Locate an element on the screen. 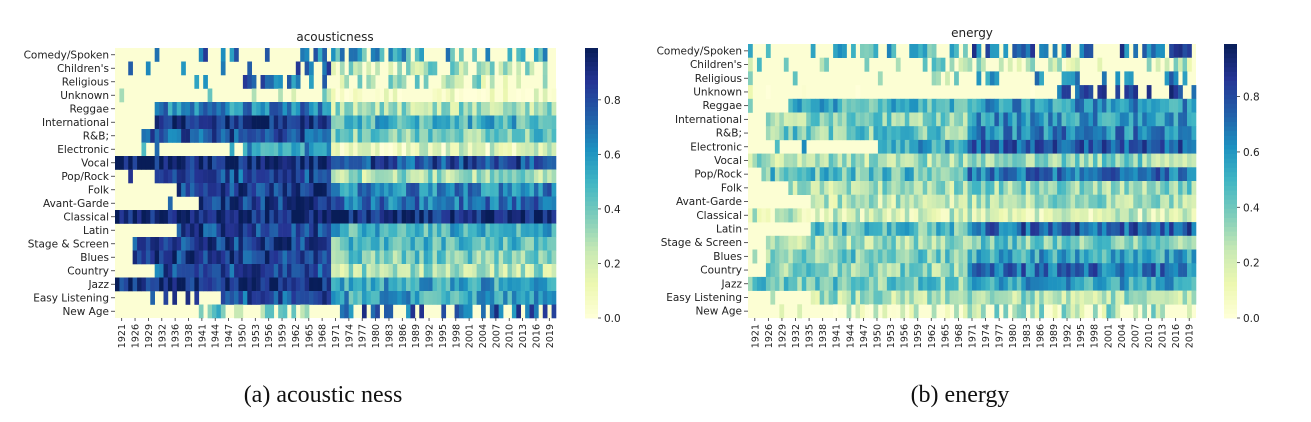 The height and width of the screenshot is (422, 1311). x-tick-label: 1983 is located at coordinates (1027, 336).